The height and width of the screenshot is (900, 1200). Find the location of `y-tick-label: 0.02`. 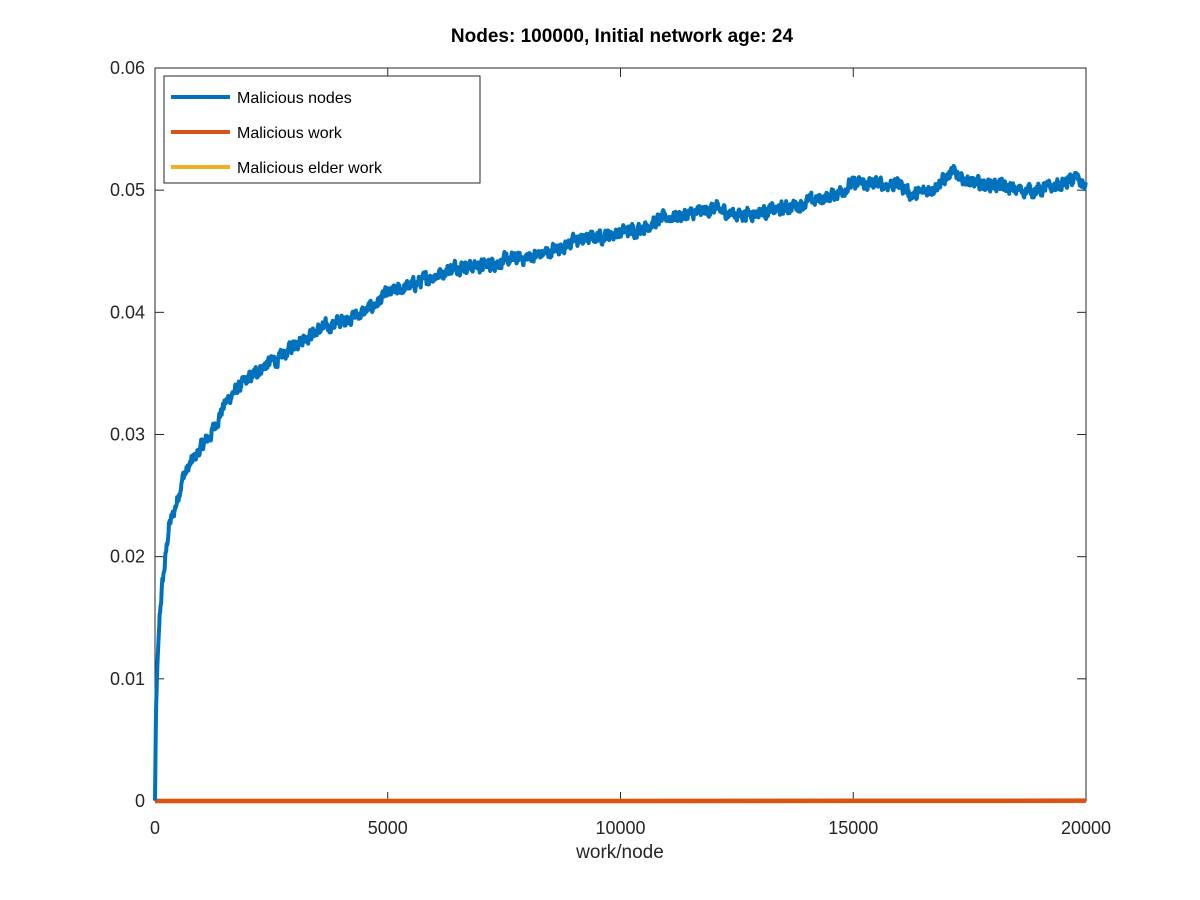

y-tick-label: 0.02 is located at coordinates (127, 557).